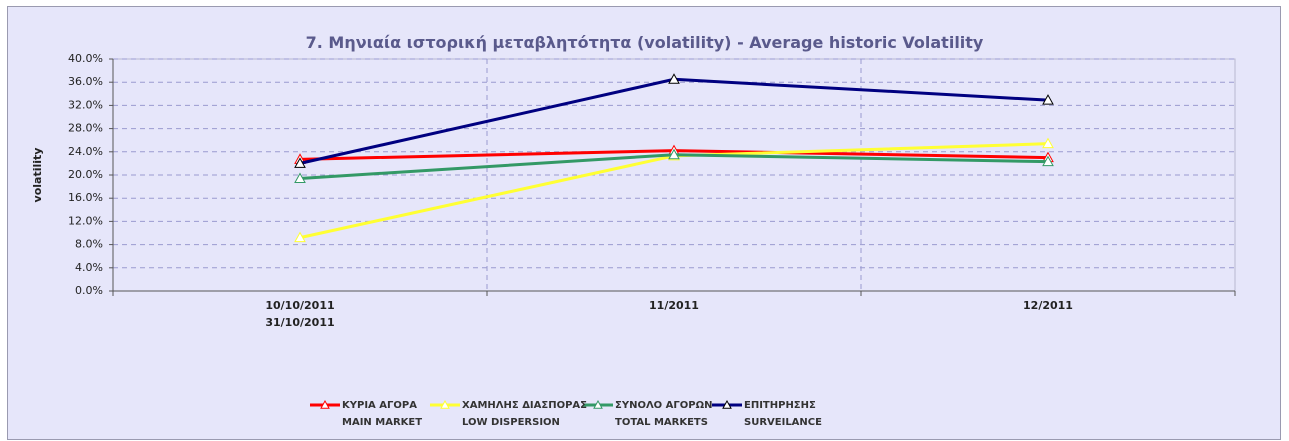  Describe the element at coordinates (524, 414) in the screenshot. I see `legend-label: ΧΑΜΗΛΗΣ ΔΙΑΣΠΟΡΑΣ LOW DISPERSION` at that location.